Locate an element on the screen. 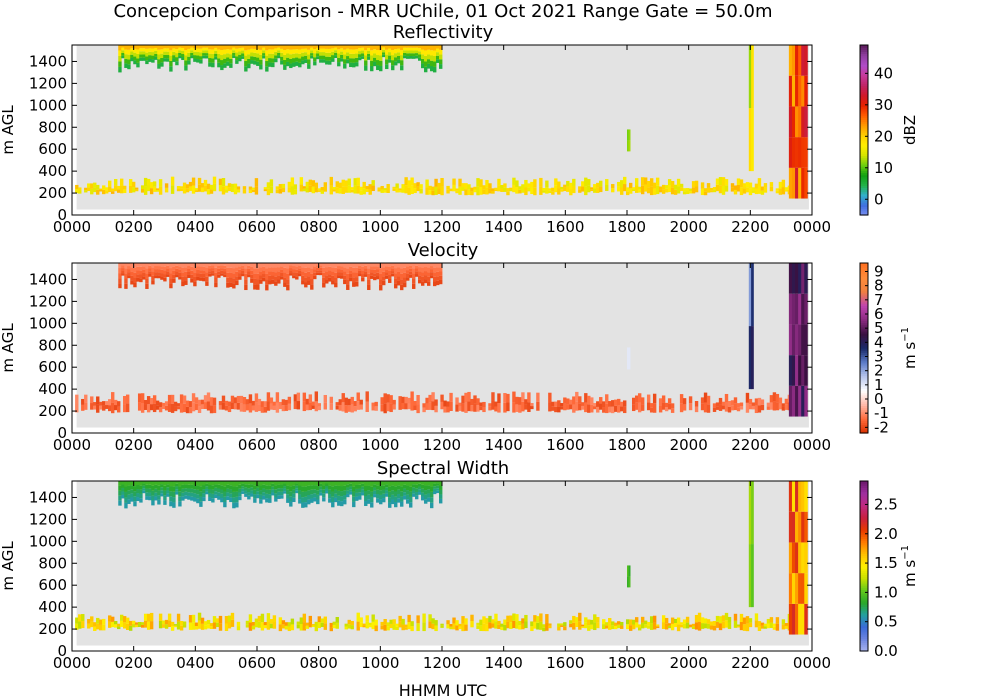  x-tick-label: 0200 is located at coordinates (134, 227).